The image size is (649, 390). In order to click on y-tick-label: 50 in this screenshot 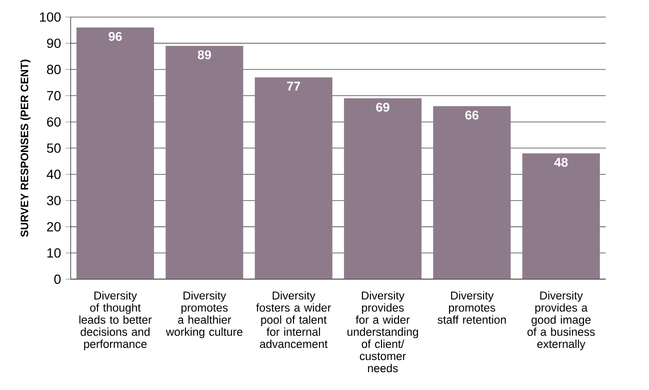, I will do `click(53, 148)`.